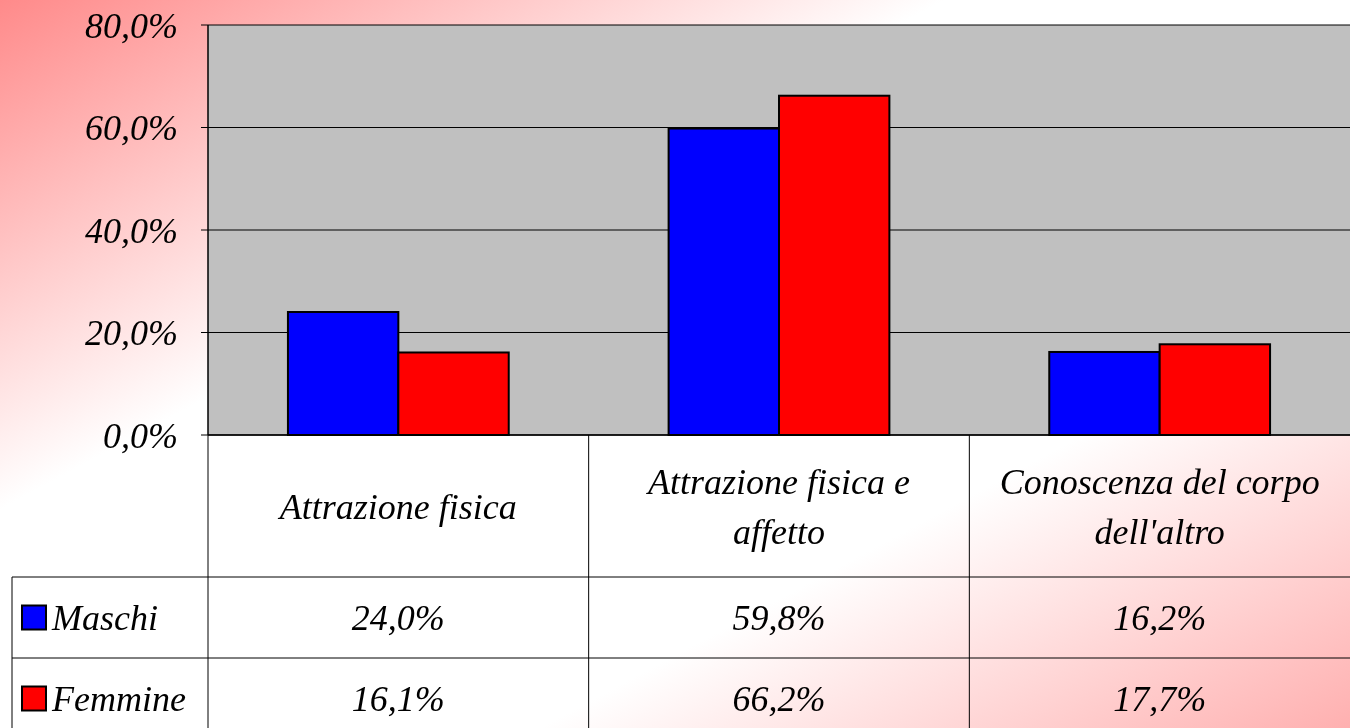 The image size is (1350, 728). I want to click on data-label: 66,2%, so click(779, 699).